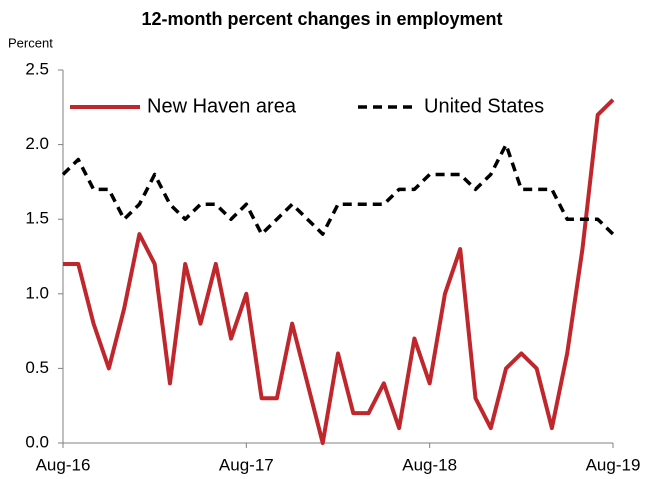 The height and width of the screenshot is (479, 649). Describe the element at coordinates (222, 106) in the screenshot. I see `legend-label: New Haven area` at that location.